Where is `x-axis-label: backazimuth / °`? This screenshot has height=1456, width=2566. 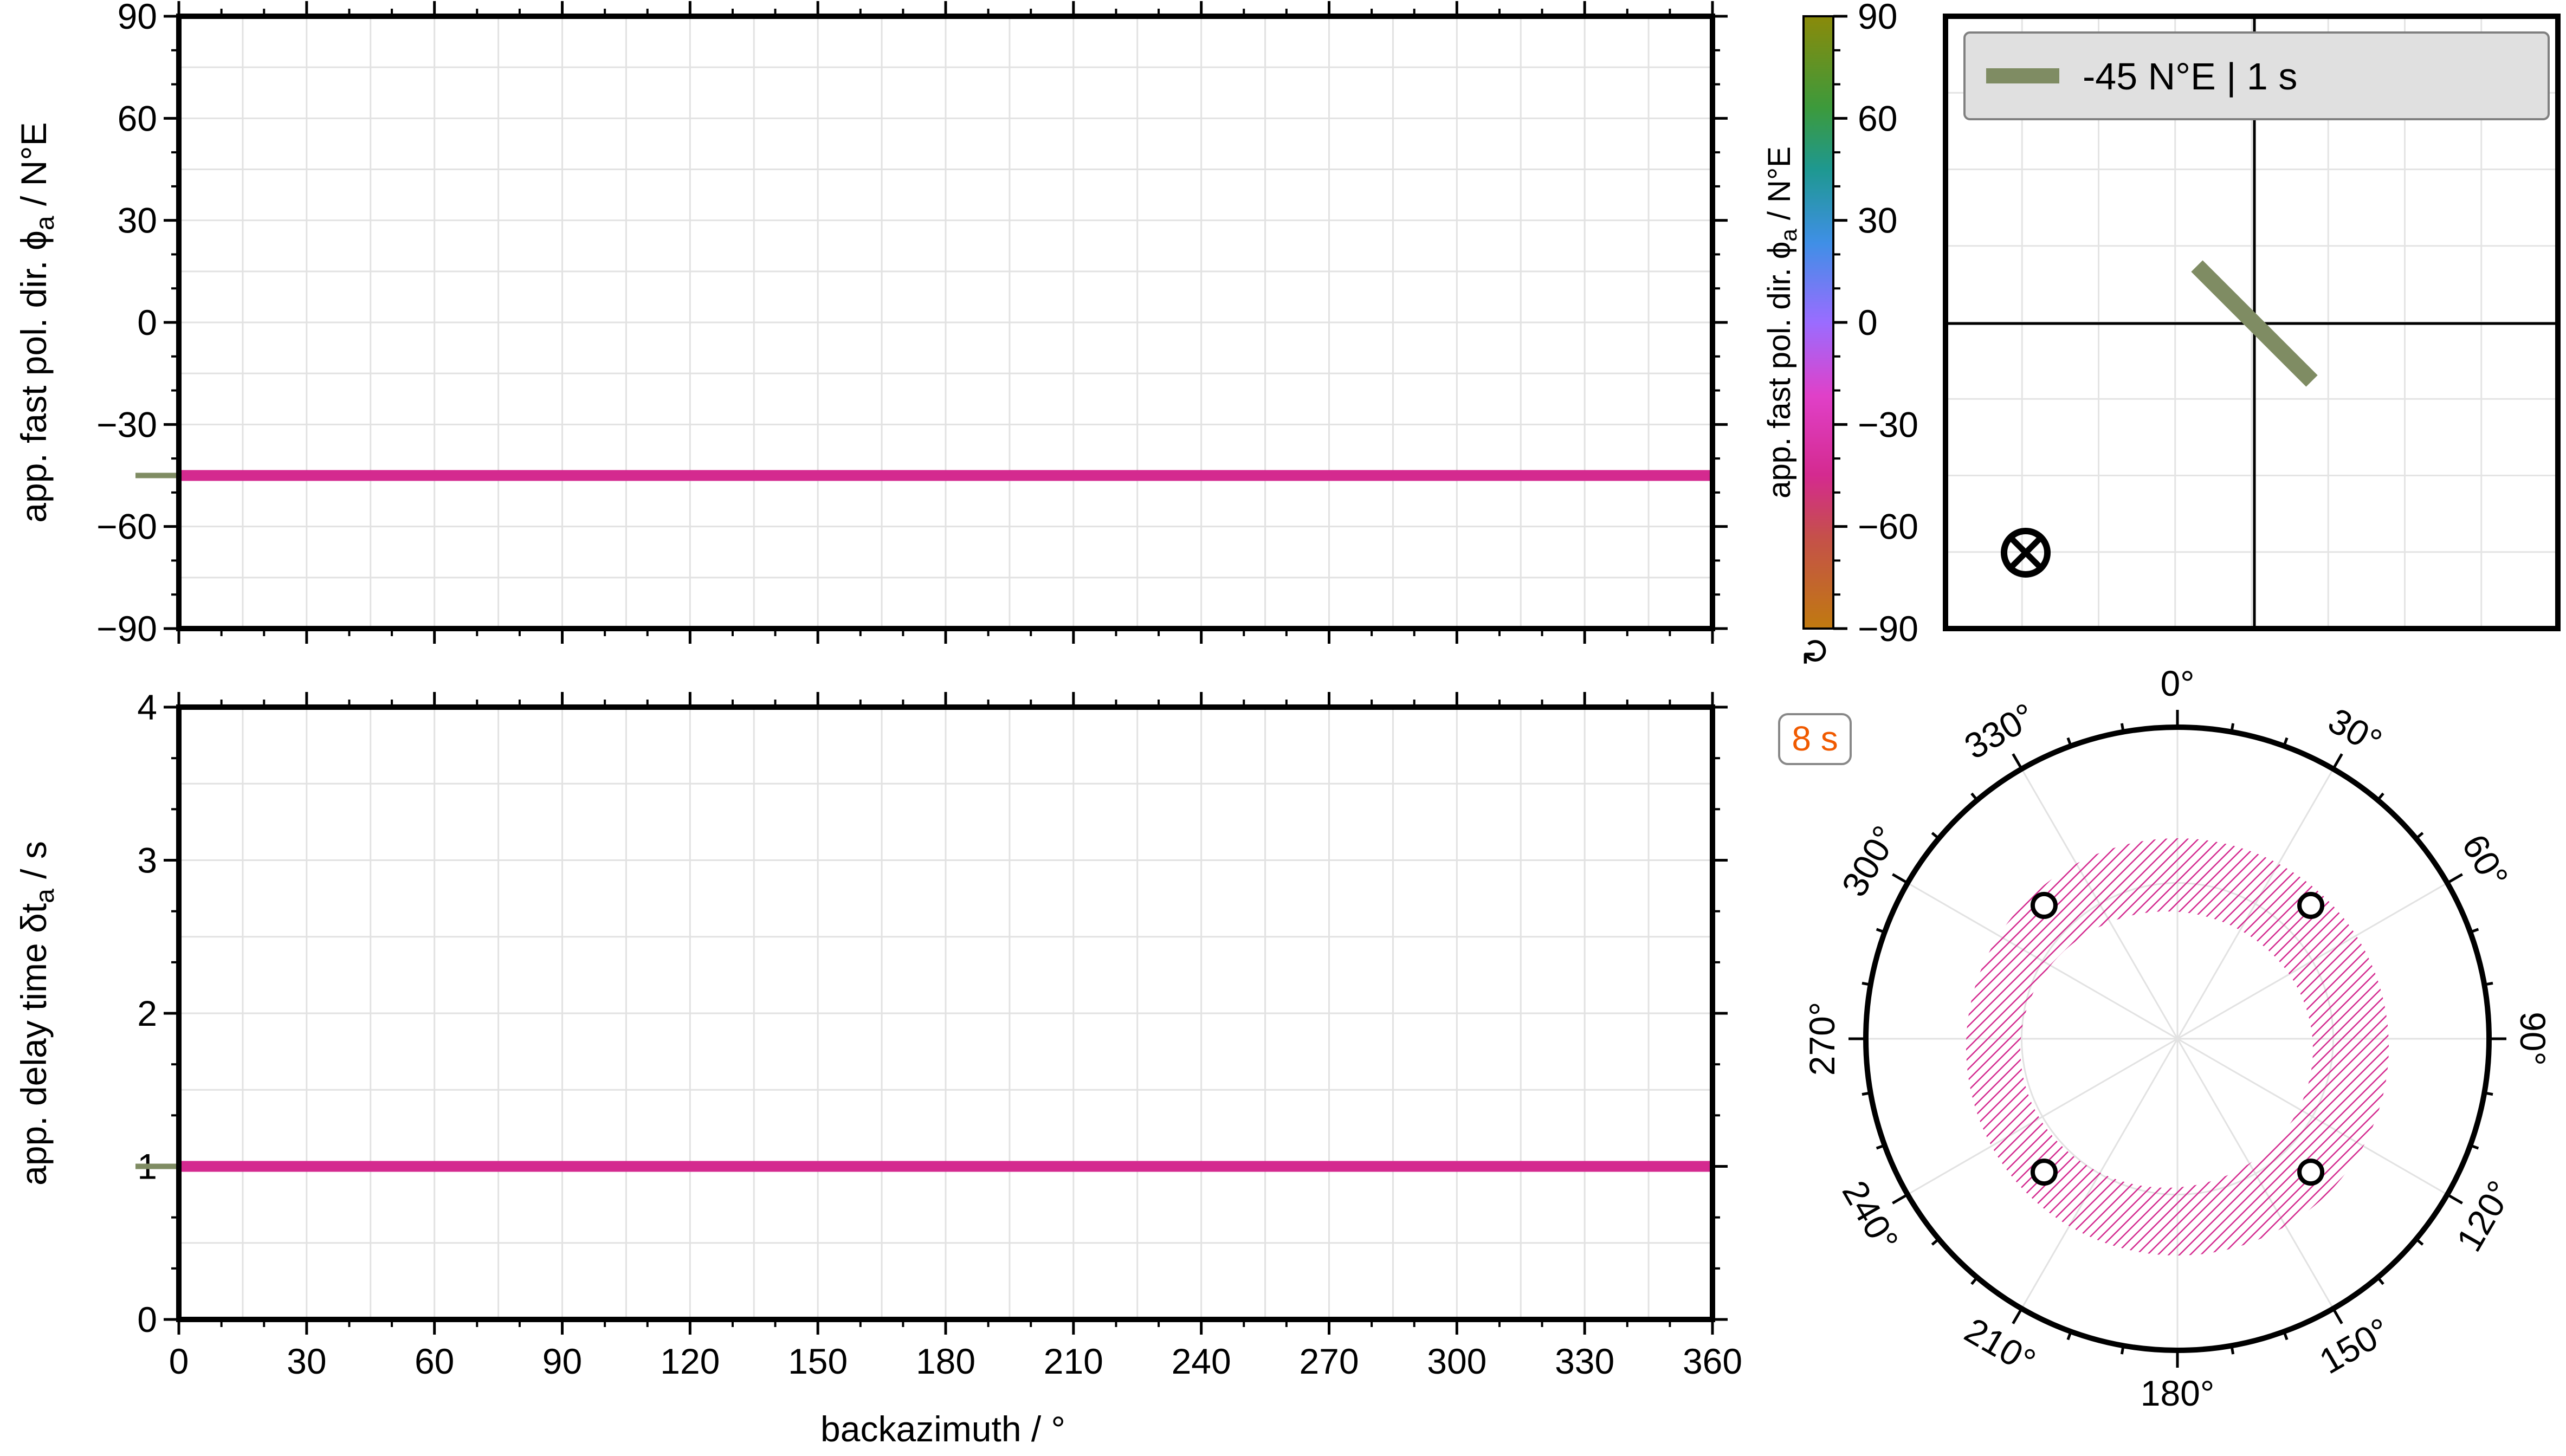 x-axis-label: backazimuth / ° is located at coordinates (942, 1429).